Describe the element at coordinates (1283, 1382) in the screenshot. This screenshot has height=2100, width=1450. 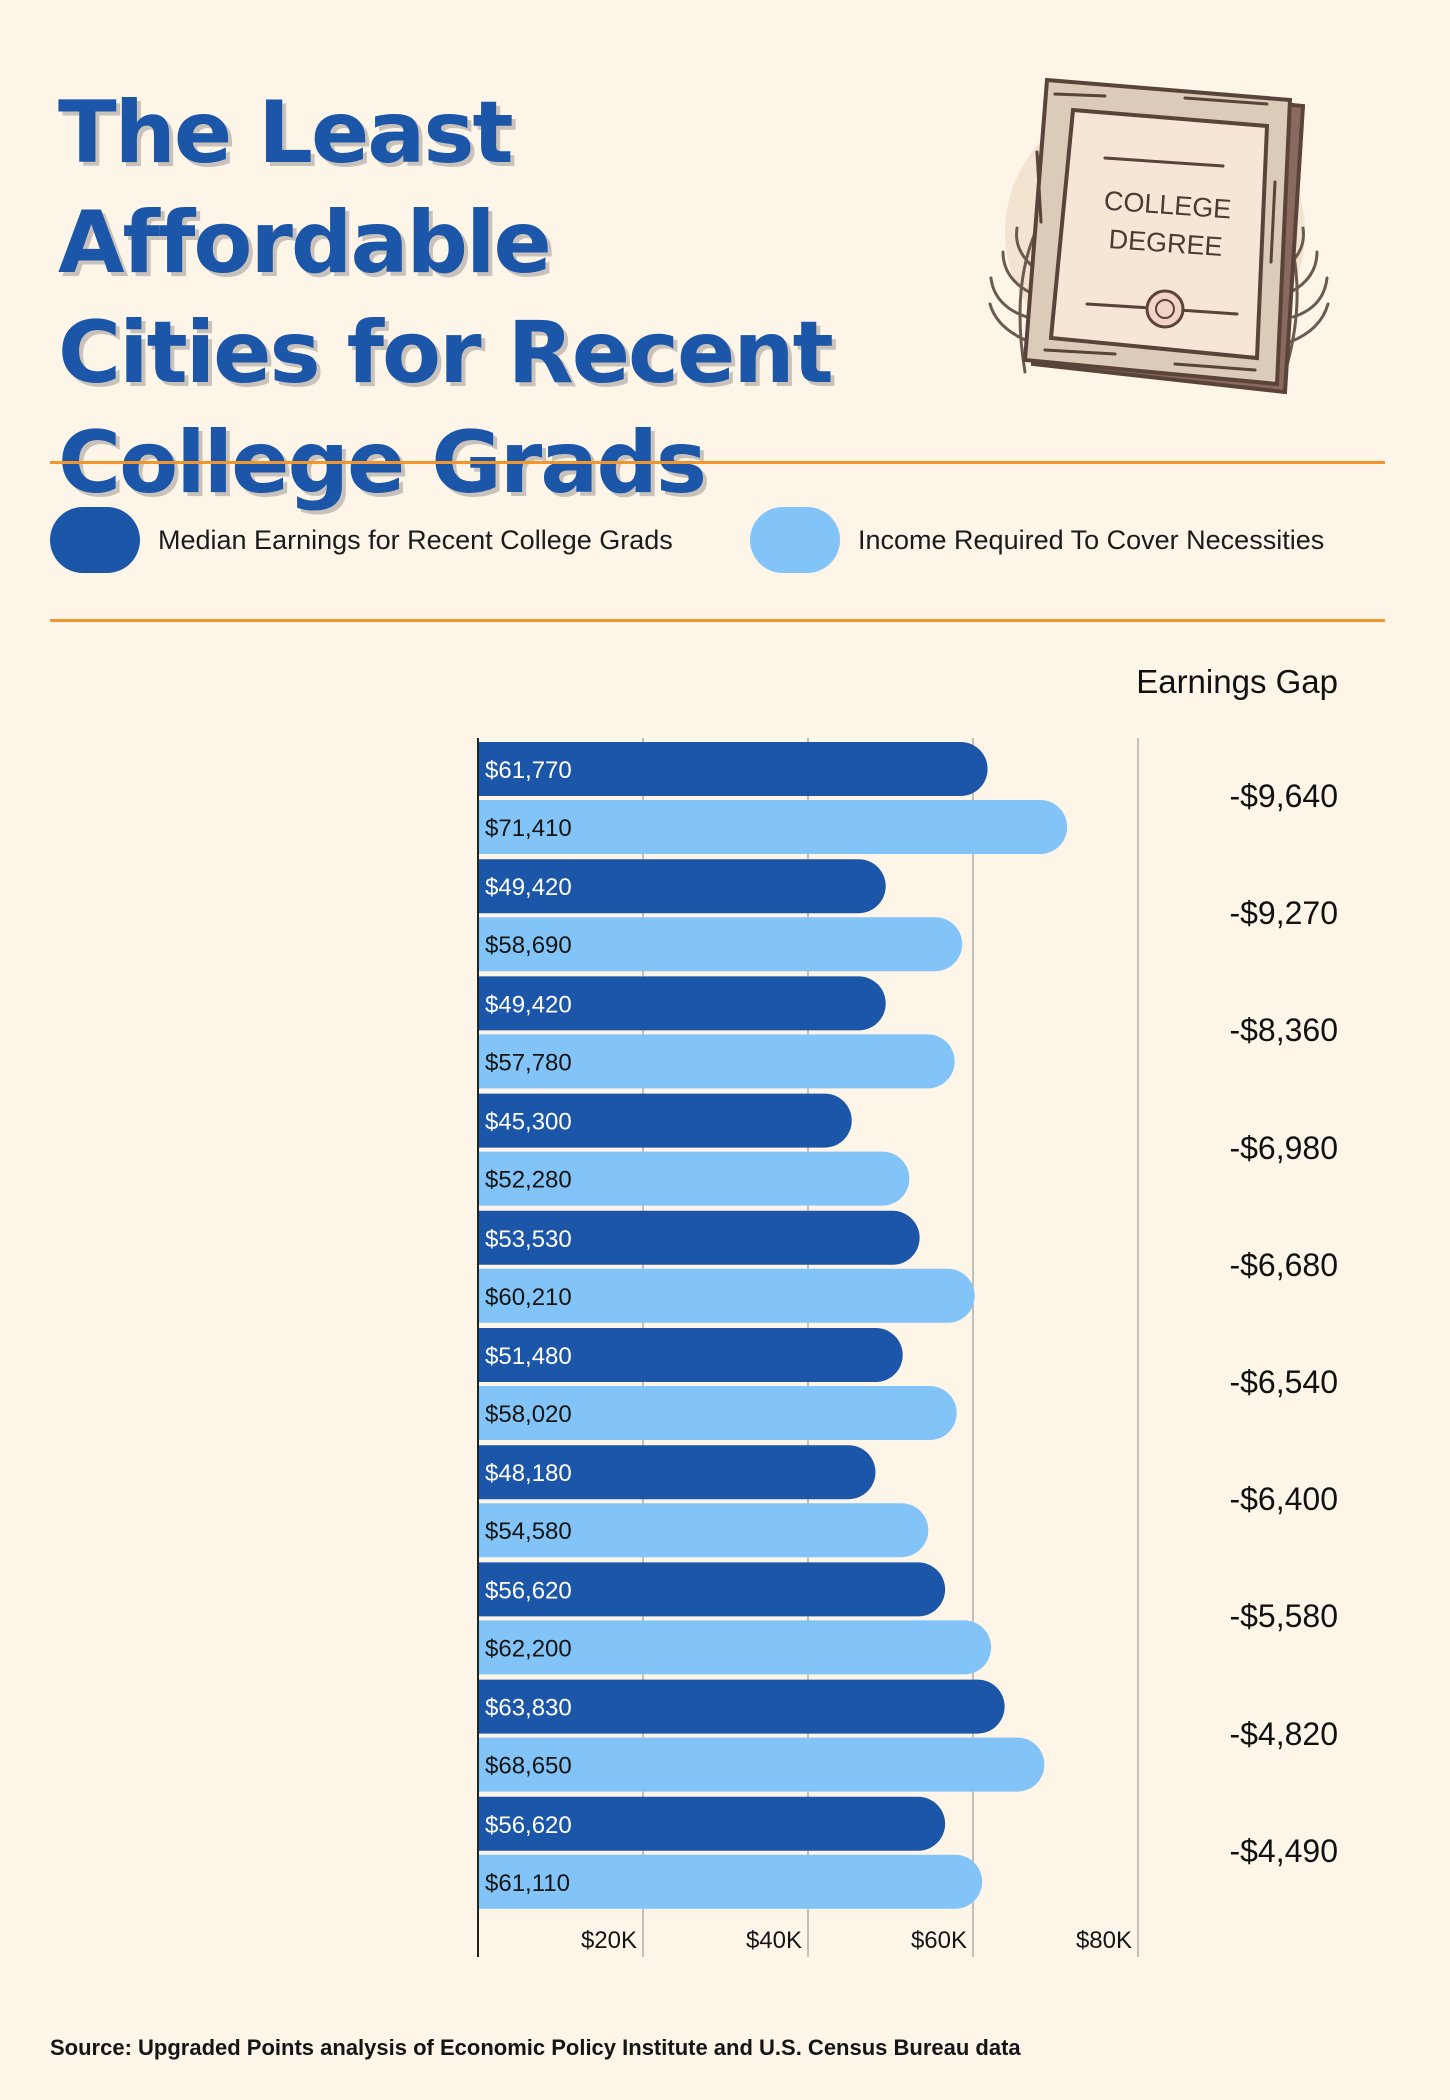
I see `earnings-gap-value: -$6,540` at that location.